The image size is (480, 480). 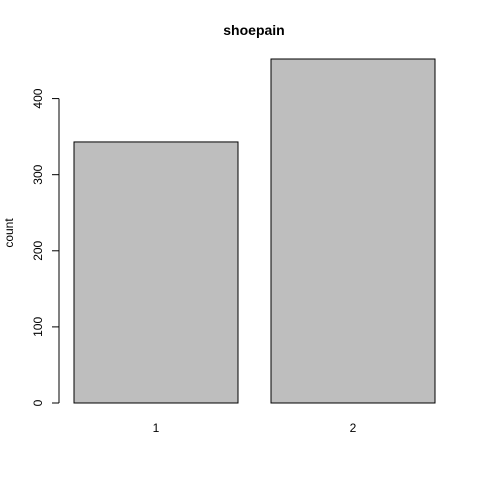 I want to click on y-tick-label: 300, so click(x=38, y=174).